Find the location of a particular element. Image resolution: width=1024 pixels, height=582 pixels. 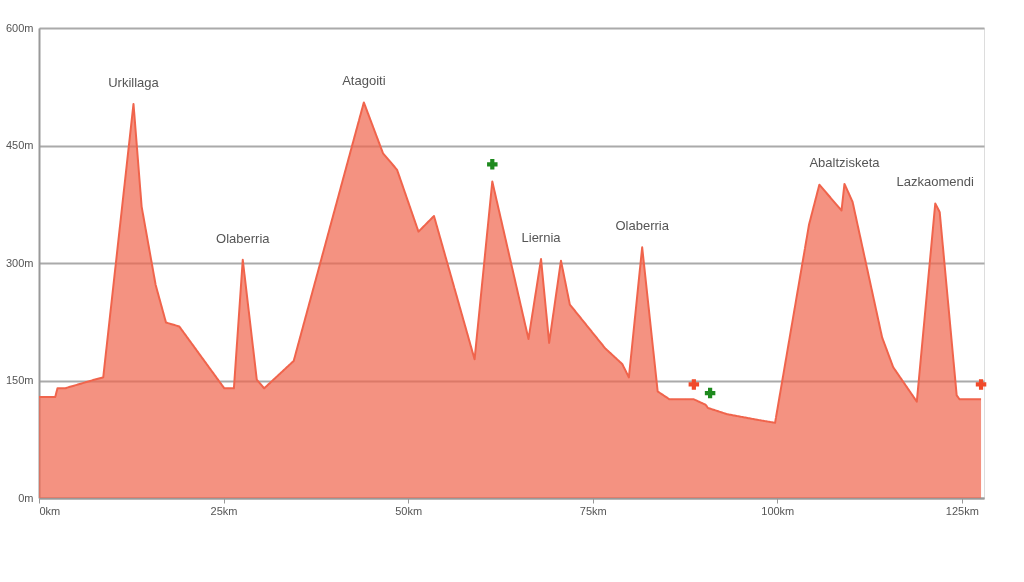

annotation: Urkillaga is located at coordinates (134, 82).